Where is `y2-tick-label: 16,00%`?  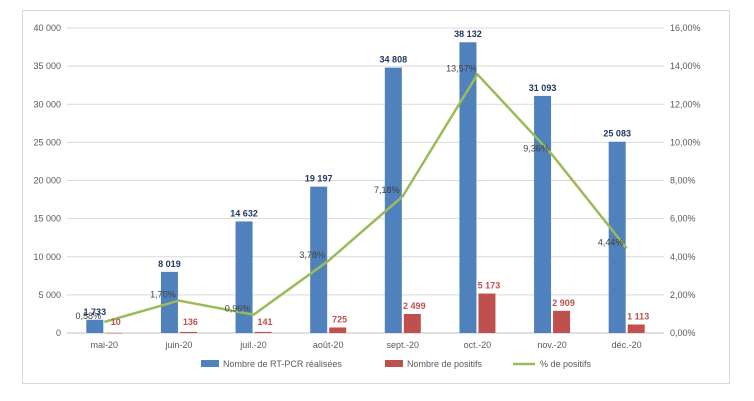
y2-tick-label: 16,00% is located at coordinates (685, 28).